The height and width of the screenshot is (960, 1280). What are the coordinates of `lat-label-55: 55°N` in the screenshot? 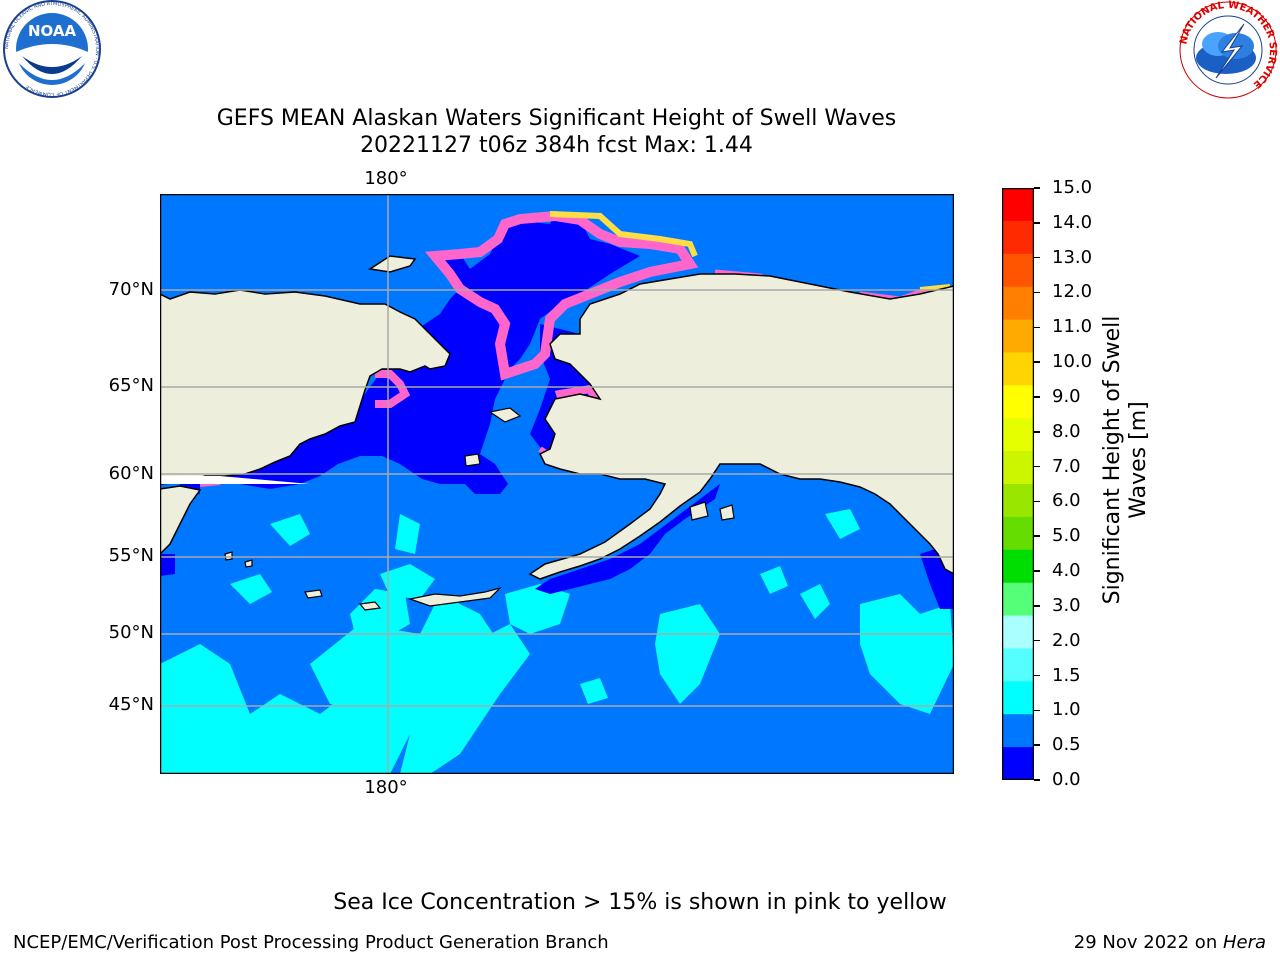 It's located at (131, 555).